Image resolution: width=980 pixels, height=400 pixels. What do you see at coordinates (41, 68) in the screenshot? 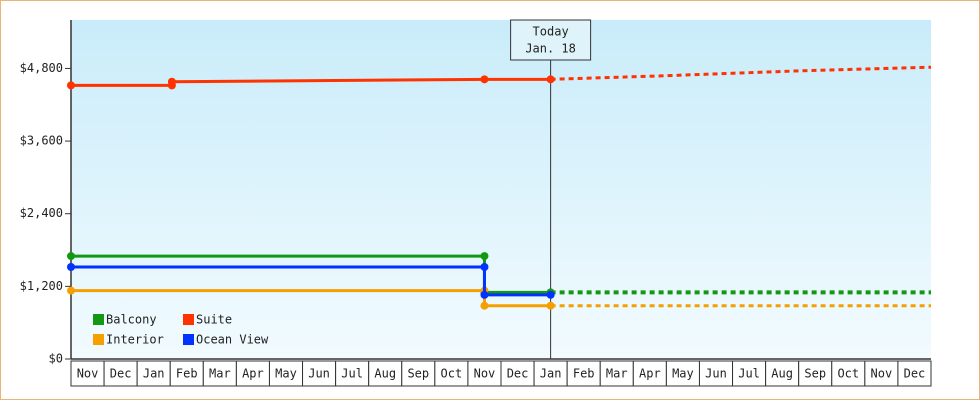
I see `y-tick-label: $4,800` at bounding box center [41, 68].